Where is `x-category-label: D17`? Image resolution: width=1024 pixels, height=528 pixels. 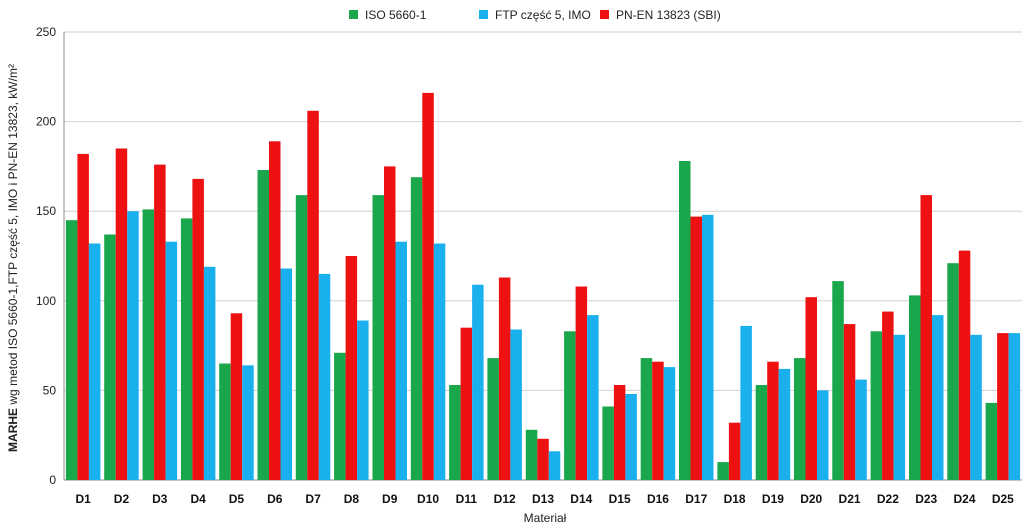
x-category-label: D17 is located at coordinates (696, 499).